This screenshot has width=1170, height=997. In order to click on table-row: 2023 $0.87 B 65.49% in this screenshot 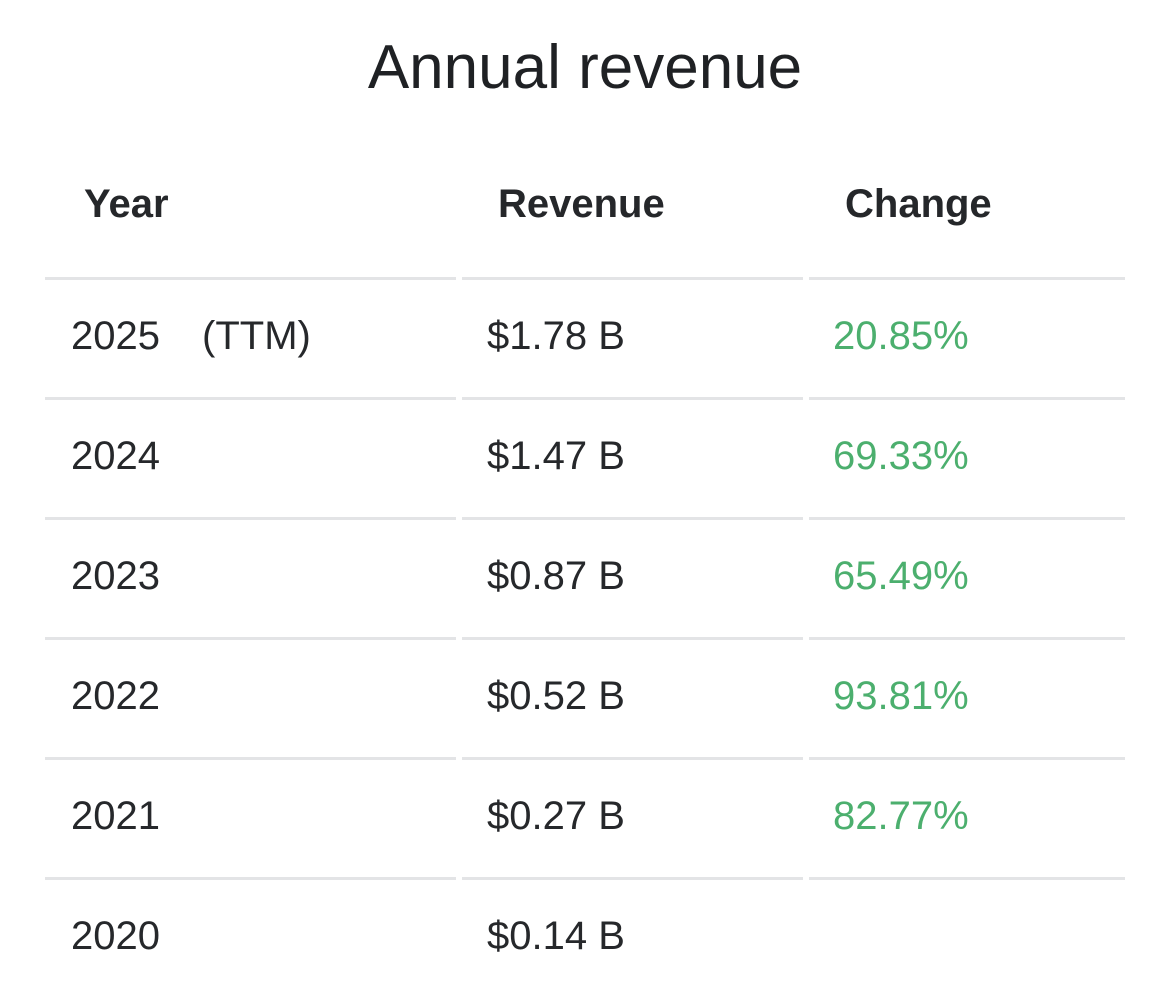, I will do `click(585, 577)`.